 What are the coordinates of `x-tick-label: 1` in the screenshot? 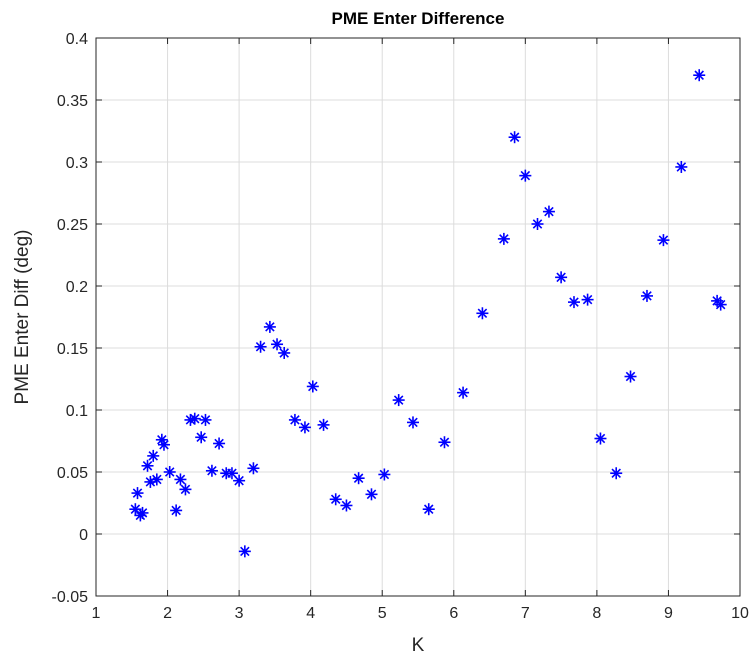 It's located at (96, 613).